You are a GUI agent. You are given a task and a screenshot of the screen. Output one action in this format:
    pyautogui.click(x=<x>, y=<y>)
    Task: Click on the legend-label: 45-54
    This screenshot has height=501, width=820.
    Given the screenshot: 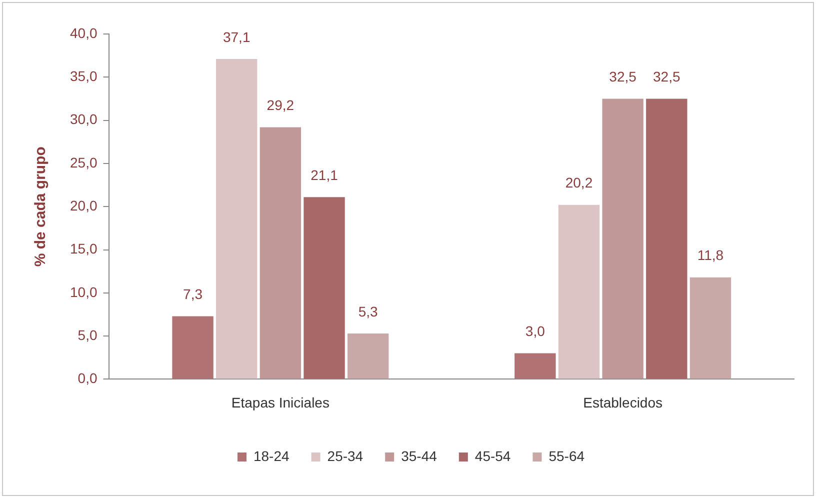 What is the action you would take?
    pyautogui.click(x=492, y=456)
    